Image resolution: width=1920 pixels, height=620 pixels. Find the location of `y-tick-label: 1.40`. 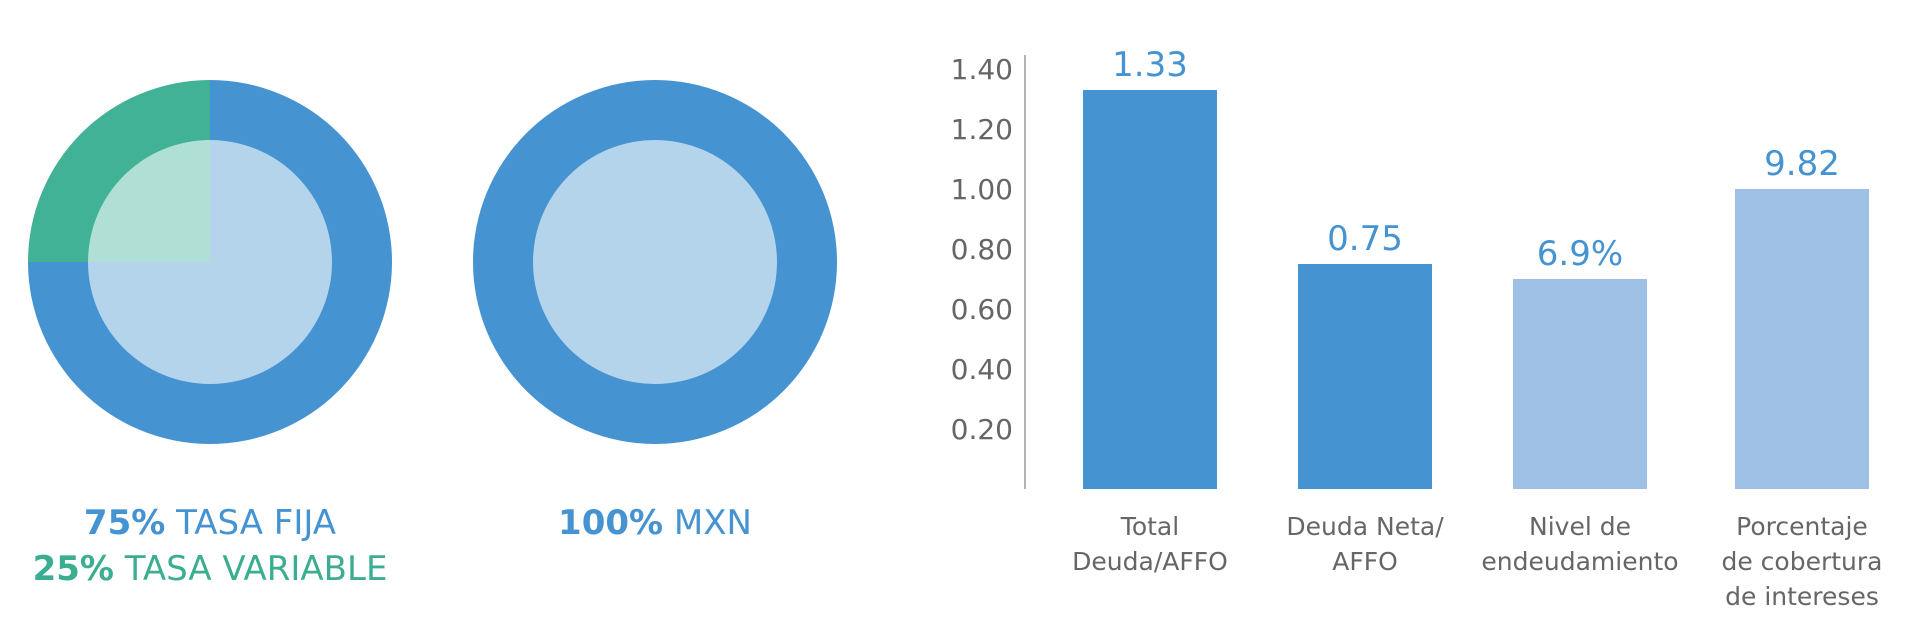

y-tick-label: 1.40 is located at coordinates (982, 69).